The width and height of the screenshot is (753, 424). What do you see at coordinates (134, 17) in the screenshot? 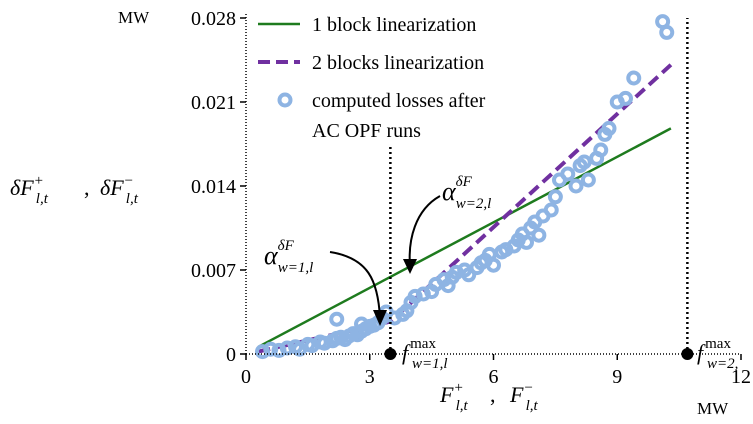
I see `y-unit-label: MW` at bounding box center [134, 17].